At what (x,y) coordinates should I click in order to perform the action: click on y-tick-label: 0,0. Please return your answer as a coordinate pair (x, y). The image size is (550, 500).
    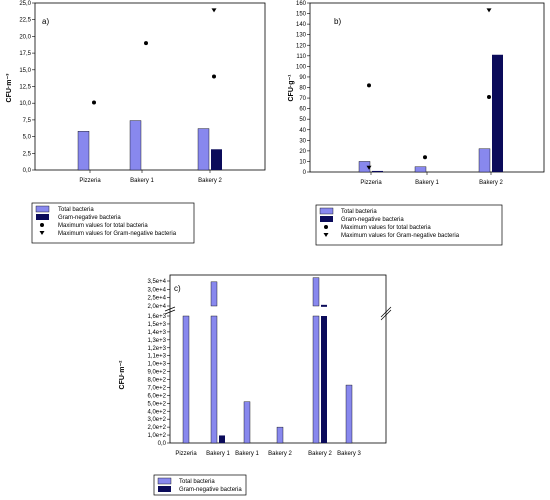
    Looking at the image, I should click on (27, 171).